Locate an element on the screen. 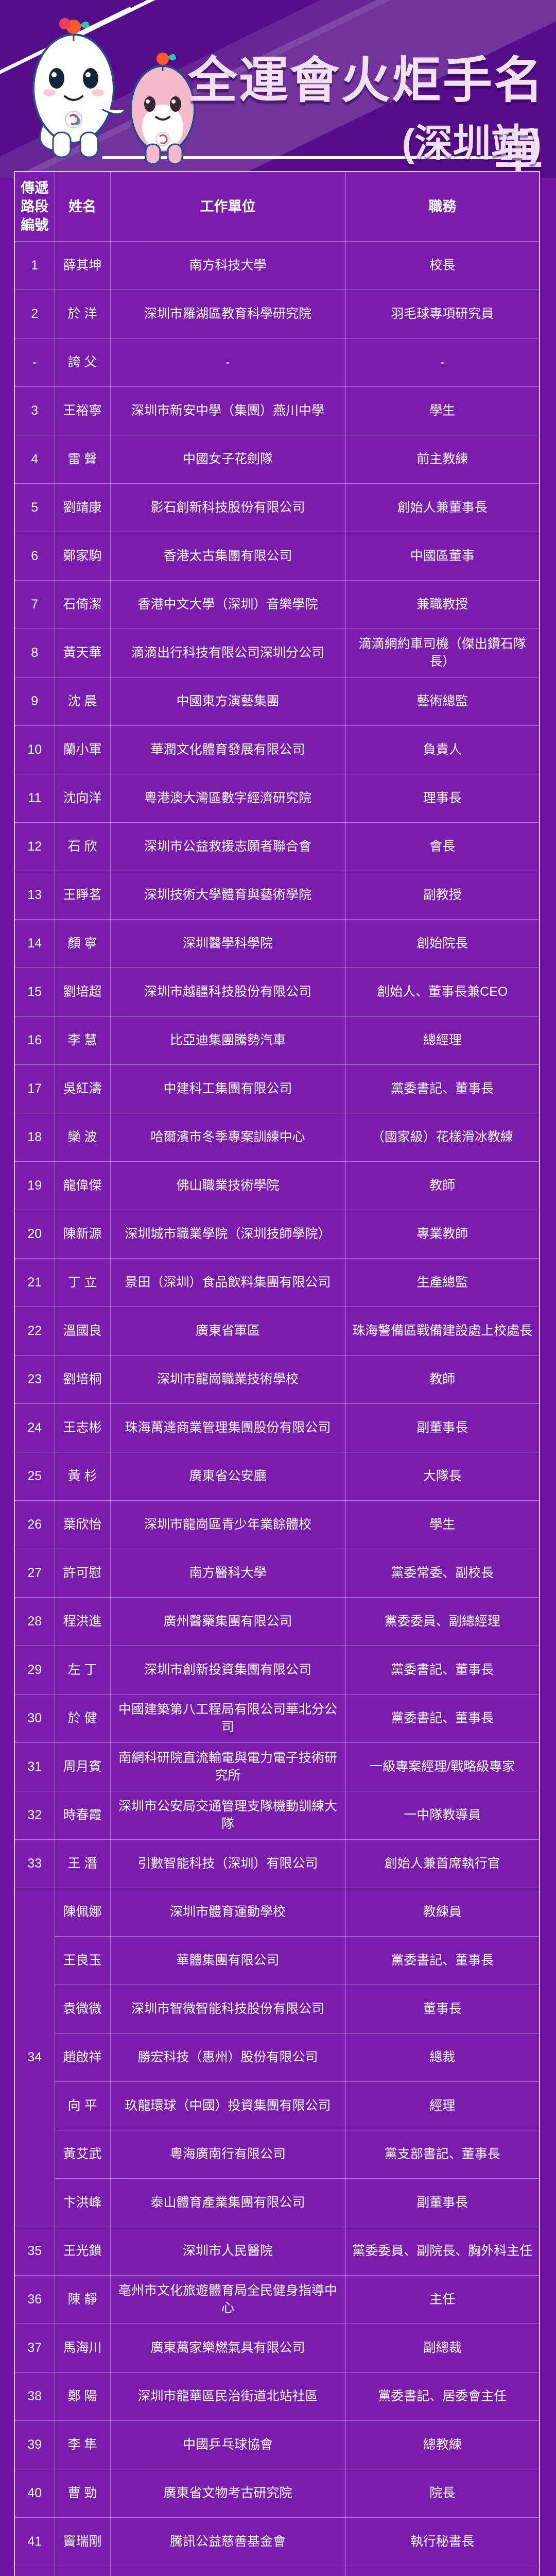 The image size is (556, 2576). table-row: 37 馬海川 廣東萬家樂燃氣具有限公司 副總裁 is located at coordinates (277, 2348).